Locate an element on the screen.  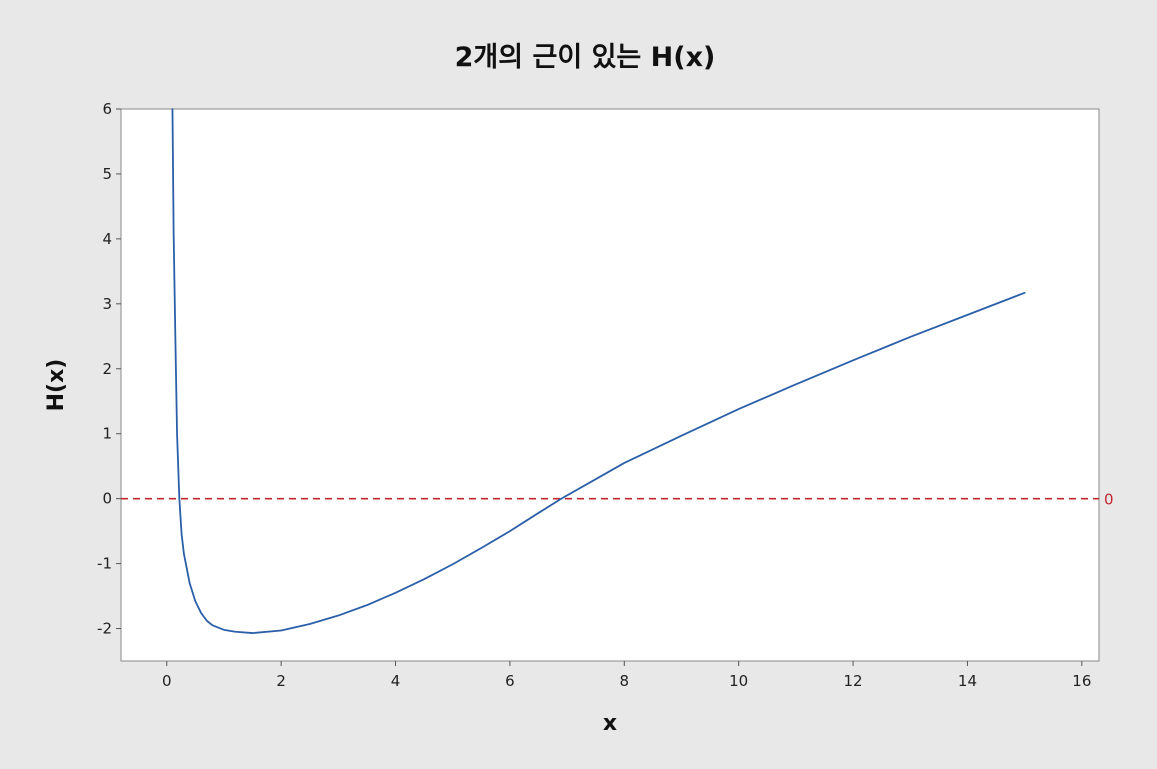
y-tick-label: 1 is located at coordinates (107, 434).